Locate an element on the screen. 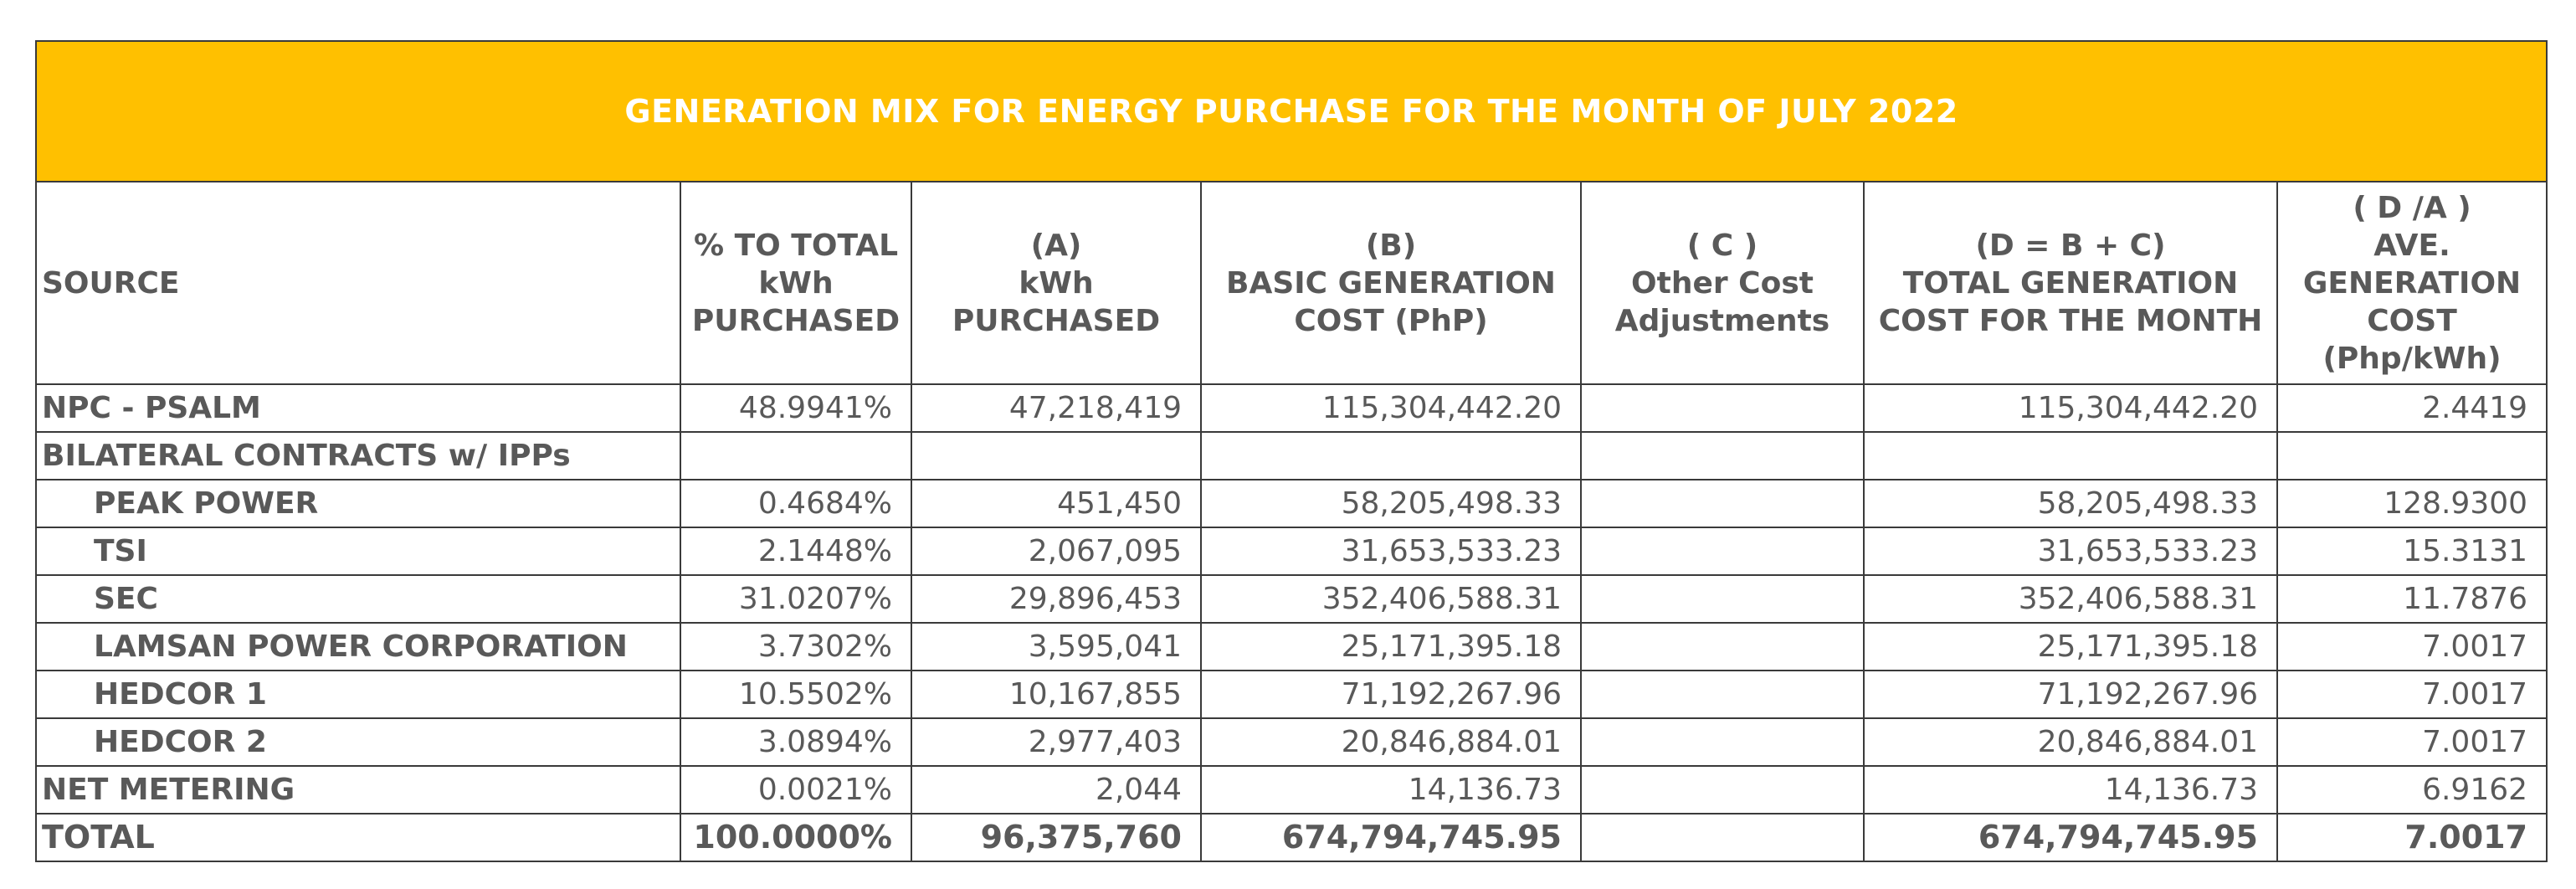 The height and width of the screenshot is (889, 2576). cell-kwh: 2,044 is located at coordinates (1056, 789).